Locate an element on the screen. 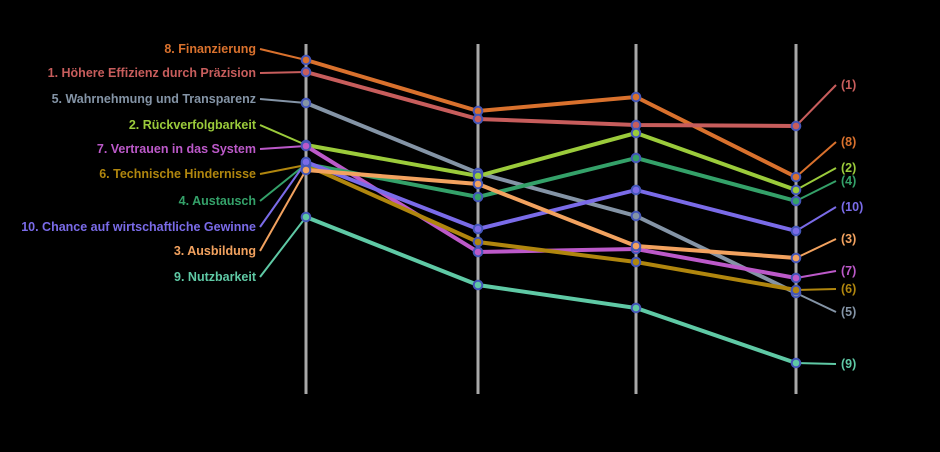 The width and height of the screenshot is (940, 452). node-7-axis4 is located at coordinates (796, 278).